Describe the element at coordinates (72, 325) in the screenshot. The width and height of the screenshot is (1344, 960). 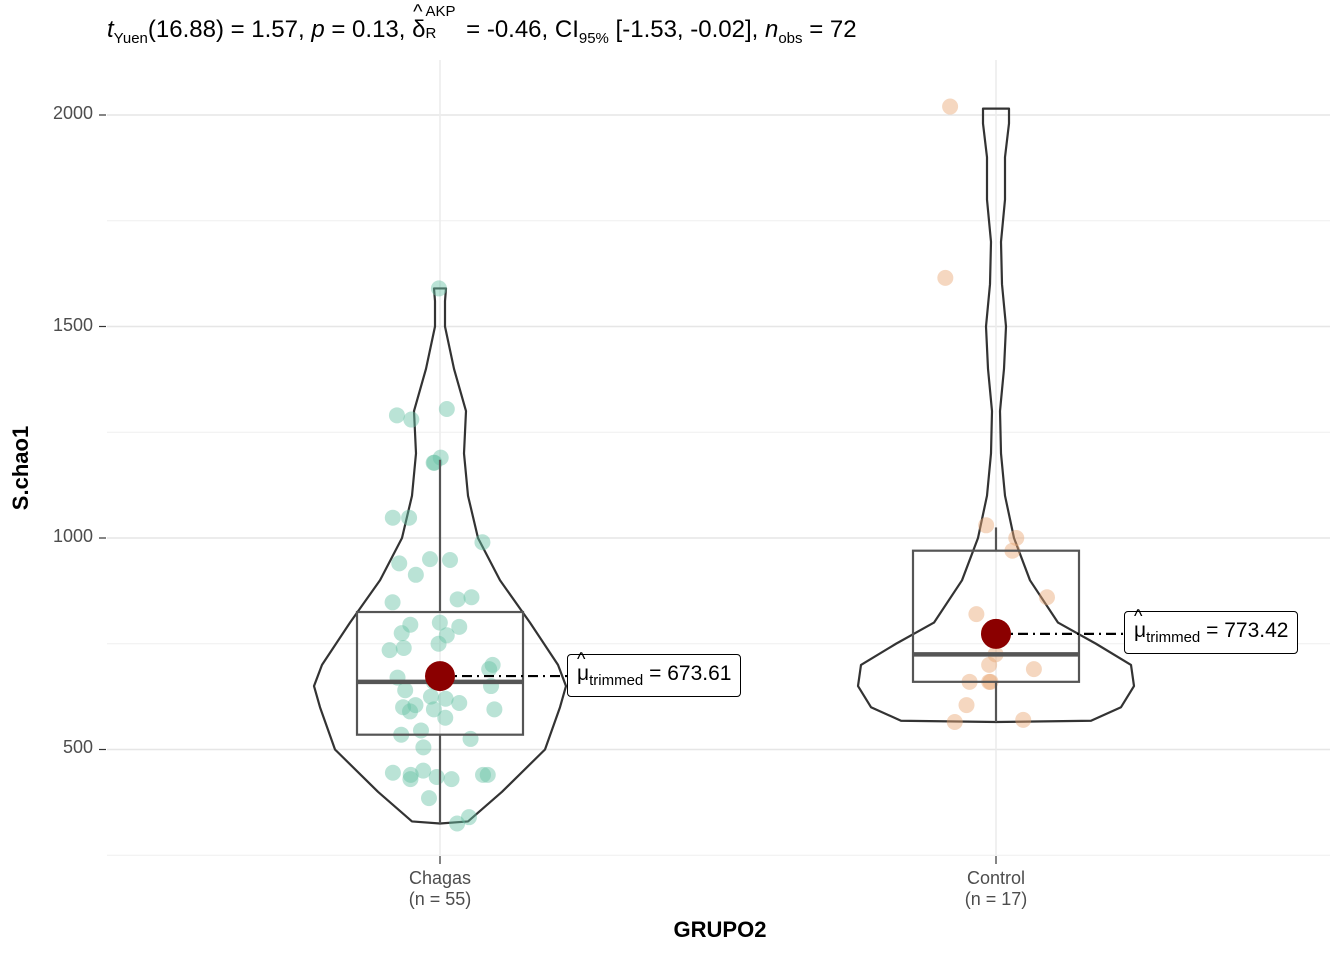
I see `y-tick-label: 1500` at that location.